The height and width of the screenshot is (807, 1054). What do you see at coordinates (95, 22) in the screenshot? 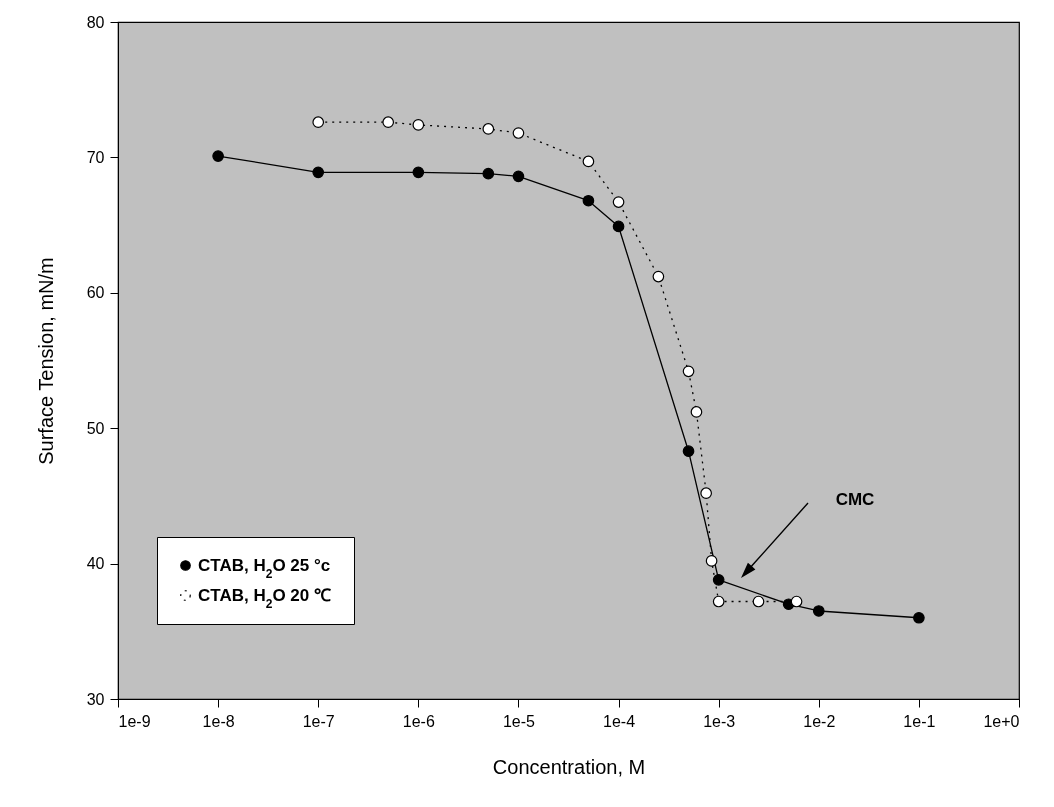
I see `y-tick-label: 80` at bounding box center [95, 22].